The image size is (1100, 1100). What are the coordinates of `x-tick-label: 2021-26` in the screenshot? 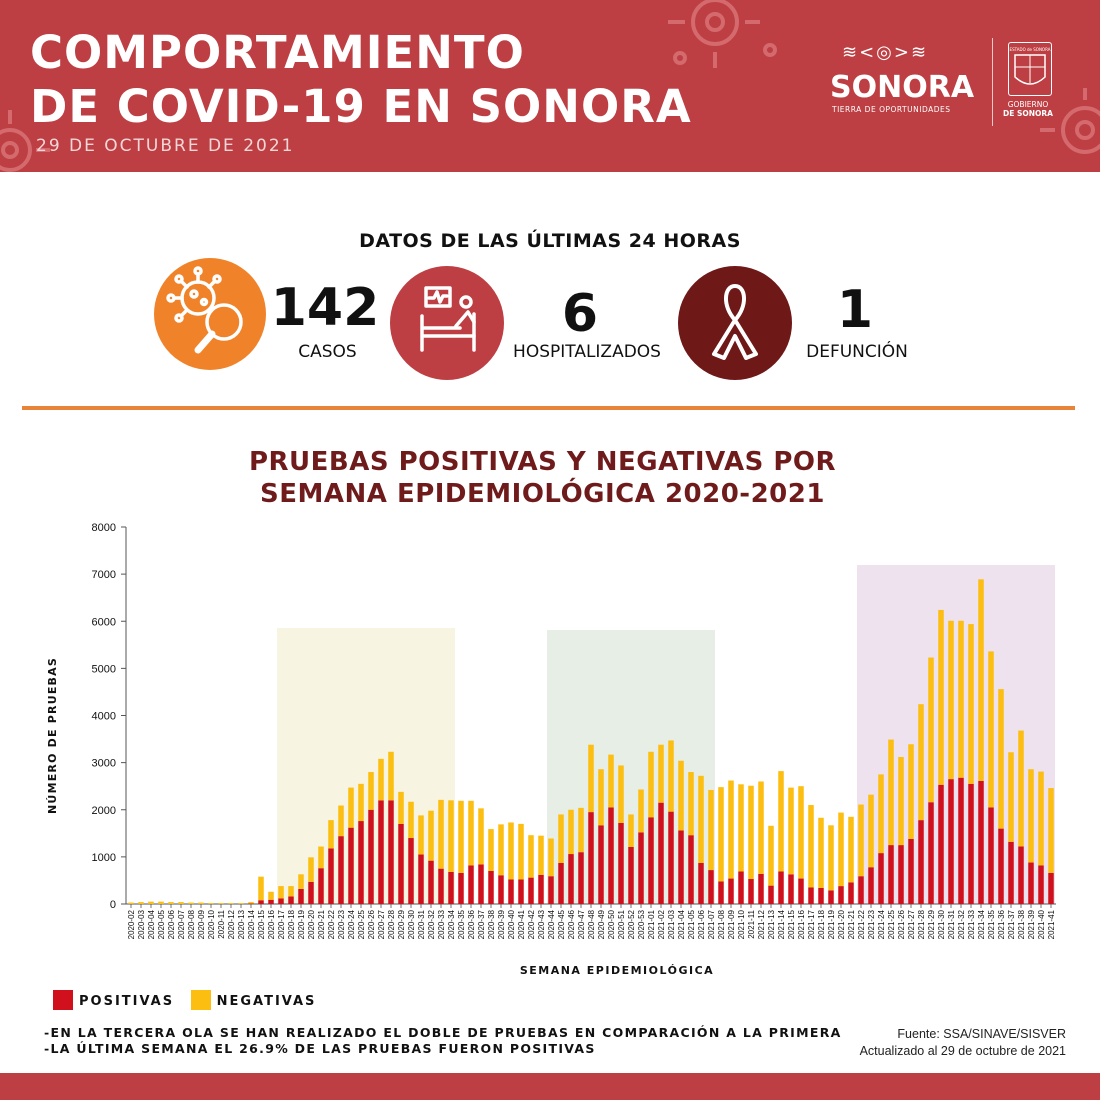 It's located at (901, 924).